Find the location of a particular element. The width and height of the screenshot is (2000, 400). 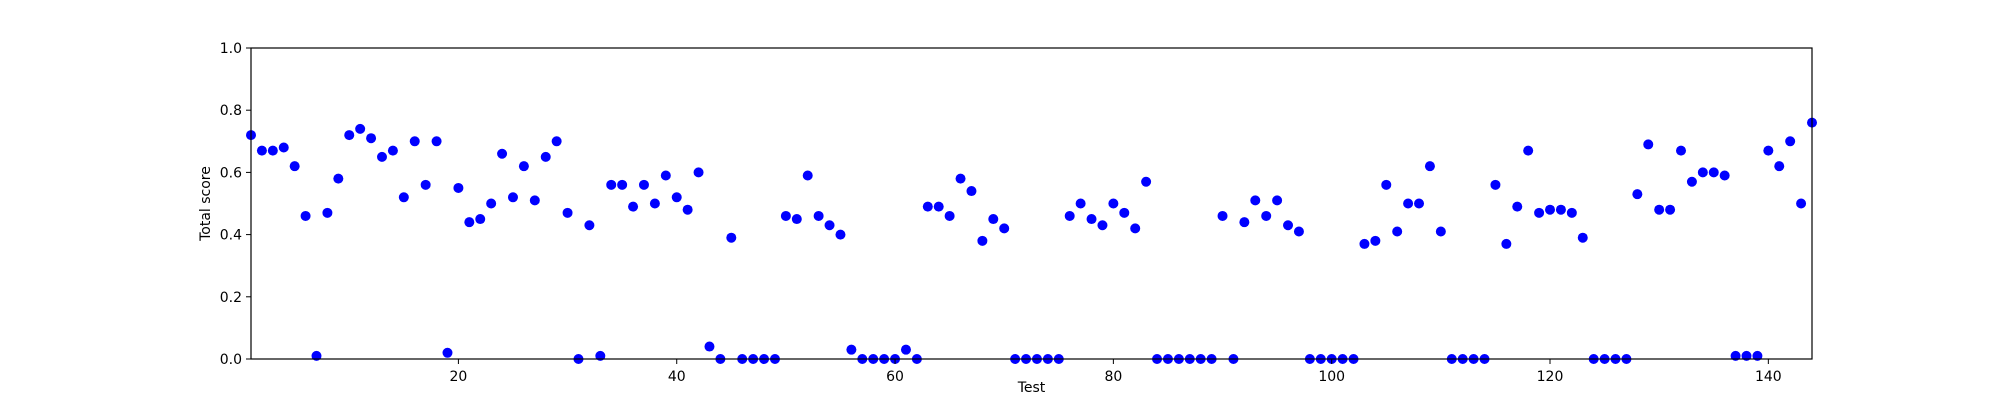

y-tick-label: 0.0 is located at coordinates (231, 360).